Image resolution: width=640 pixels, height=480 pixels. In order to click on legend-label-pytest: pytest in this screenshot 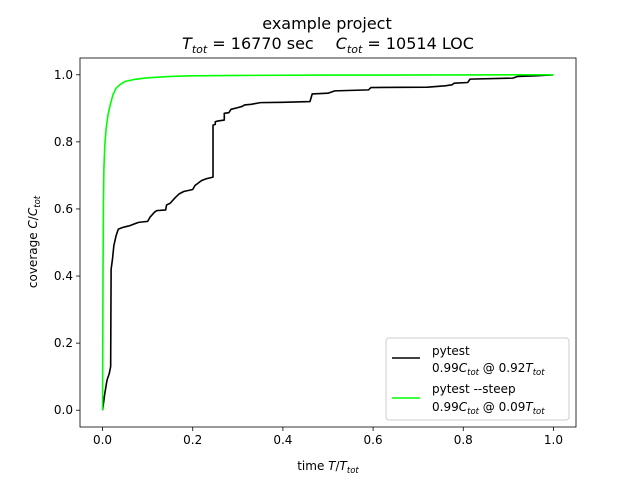, I will do `click(451, 351)`.